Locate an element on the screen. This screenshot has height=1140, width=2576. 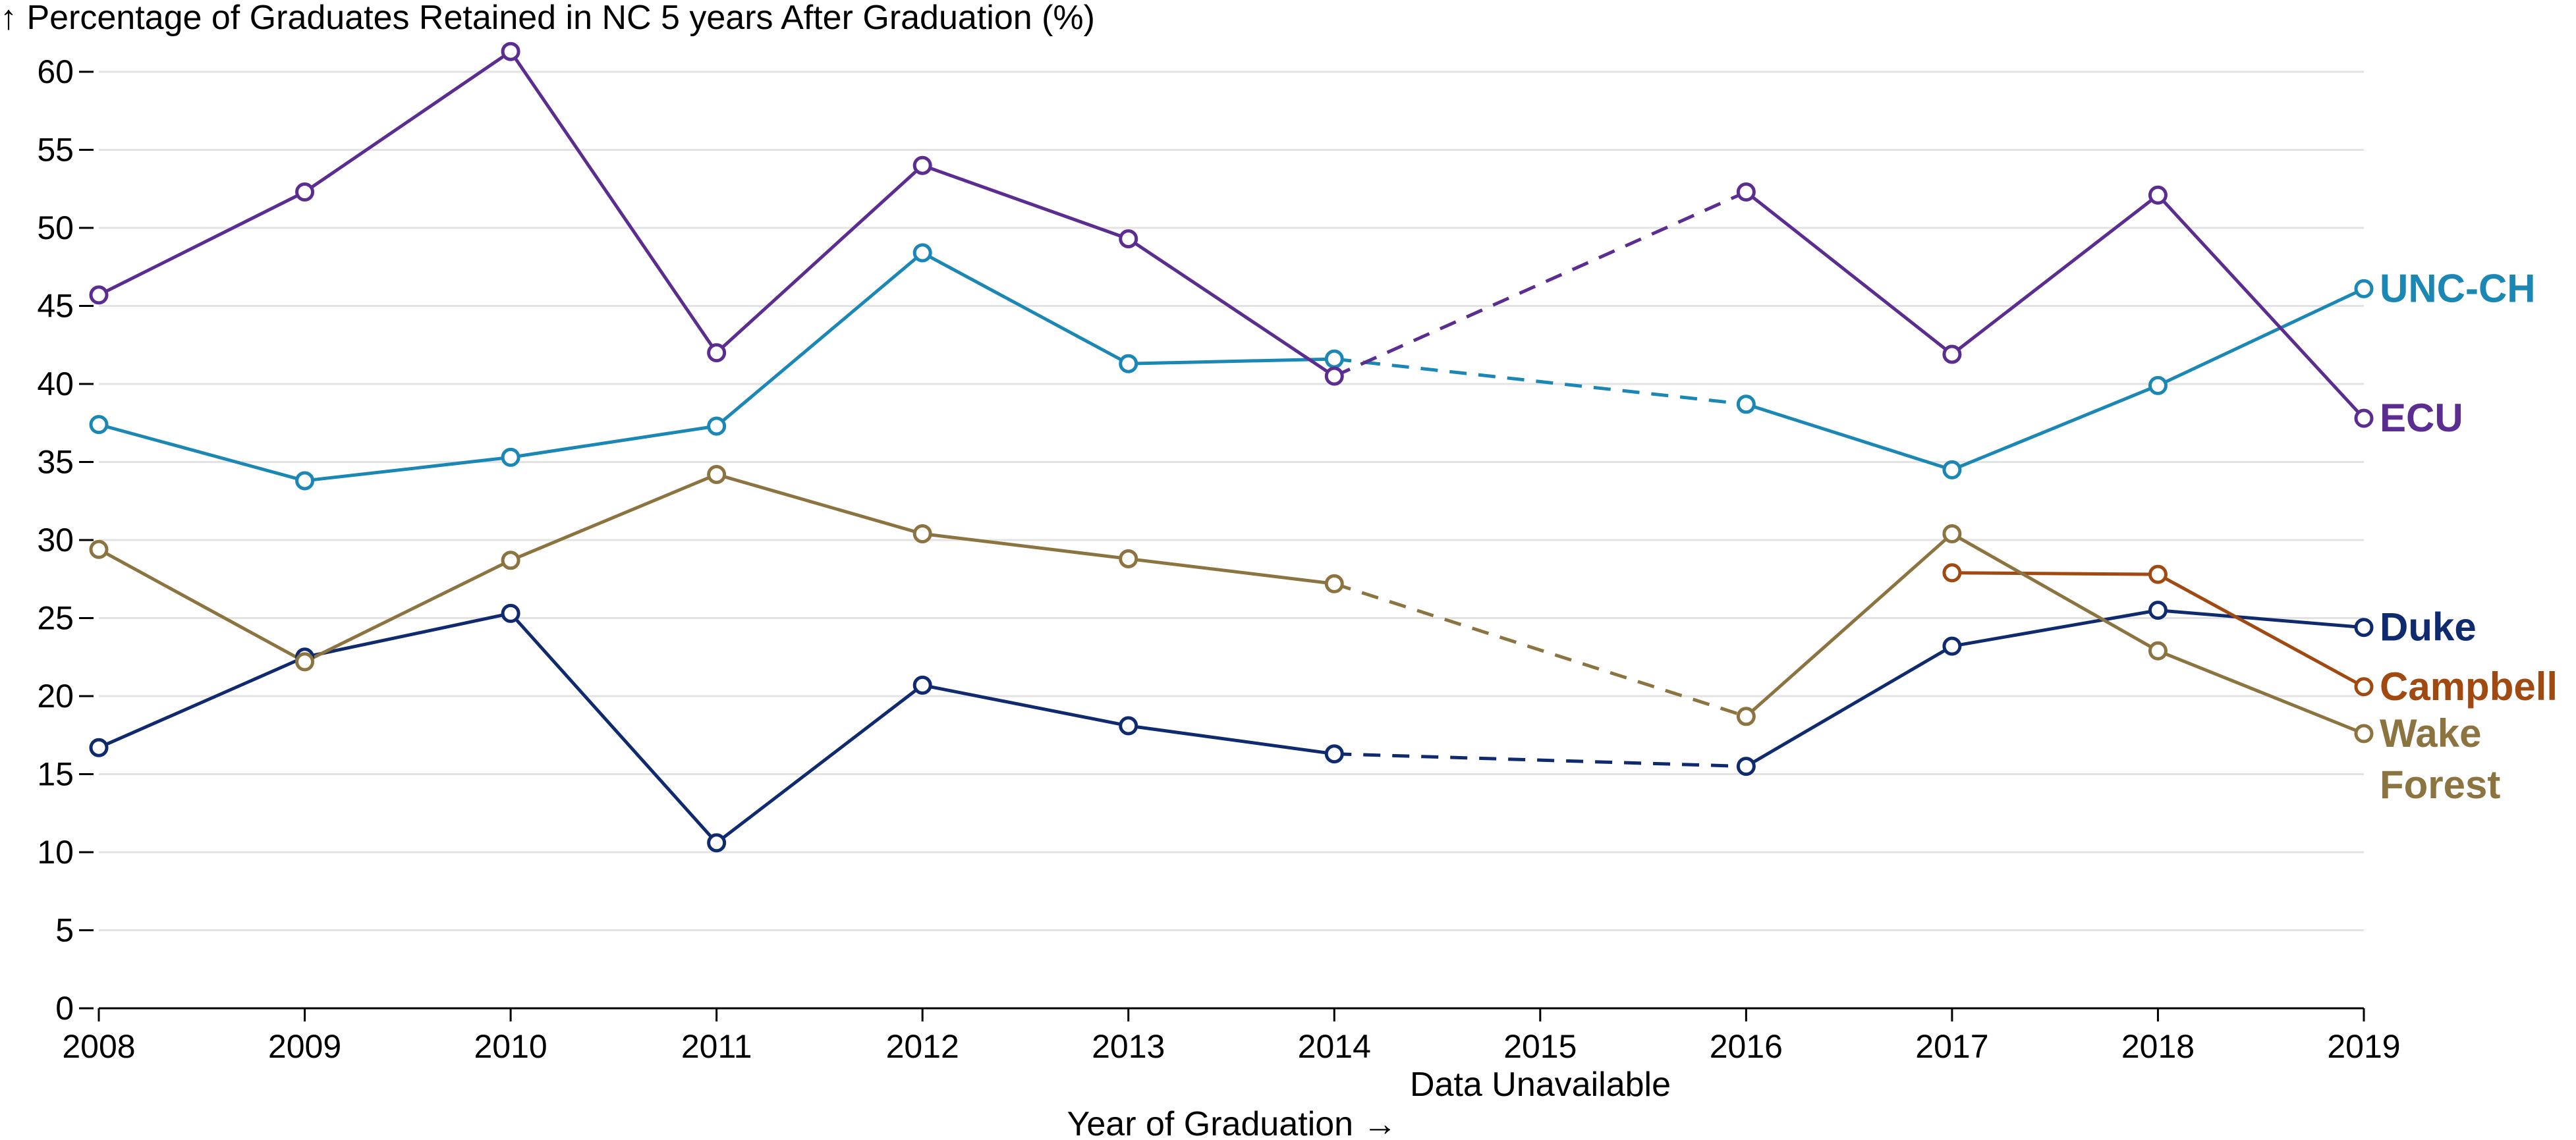
wake-forest-segment-2012-2013 is located at coordinates (1025, 546).